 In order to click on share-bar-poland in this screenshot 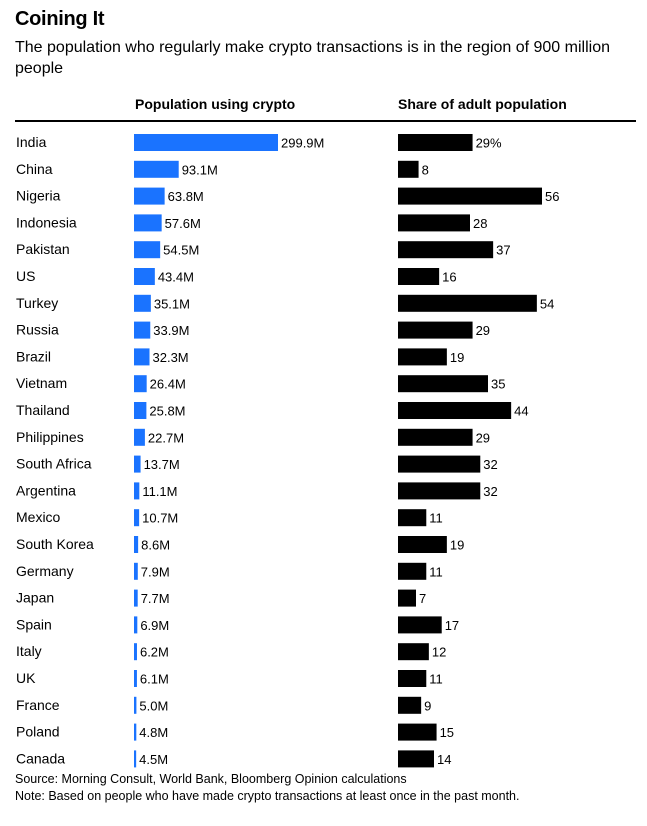, I will do `click(417, 732)`.